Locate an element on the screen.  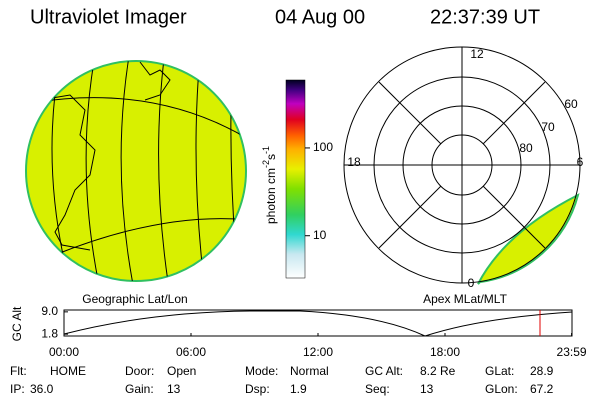
x-tick-label: 12:00 is located at coordinates (318, 352).